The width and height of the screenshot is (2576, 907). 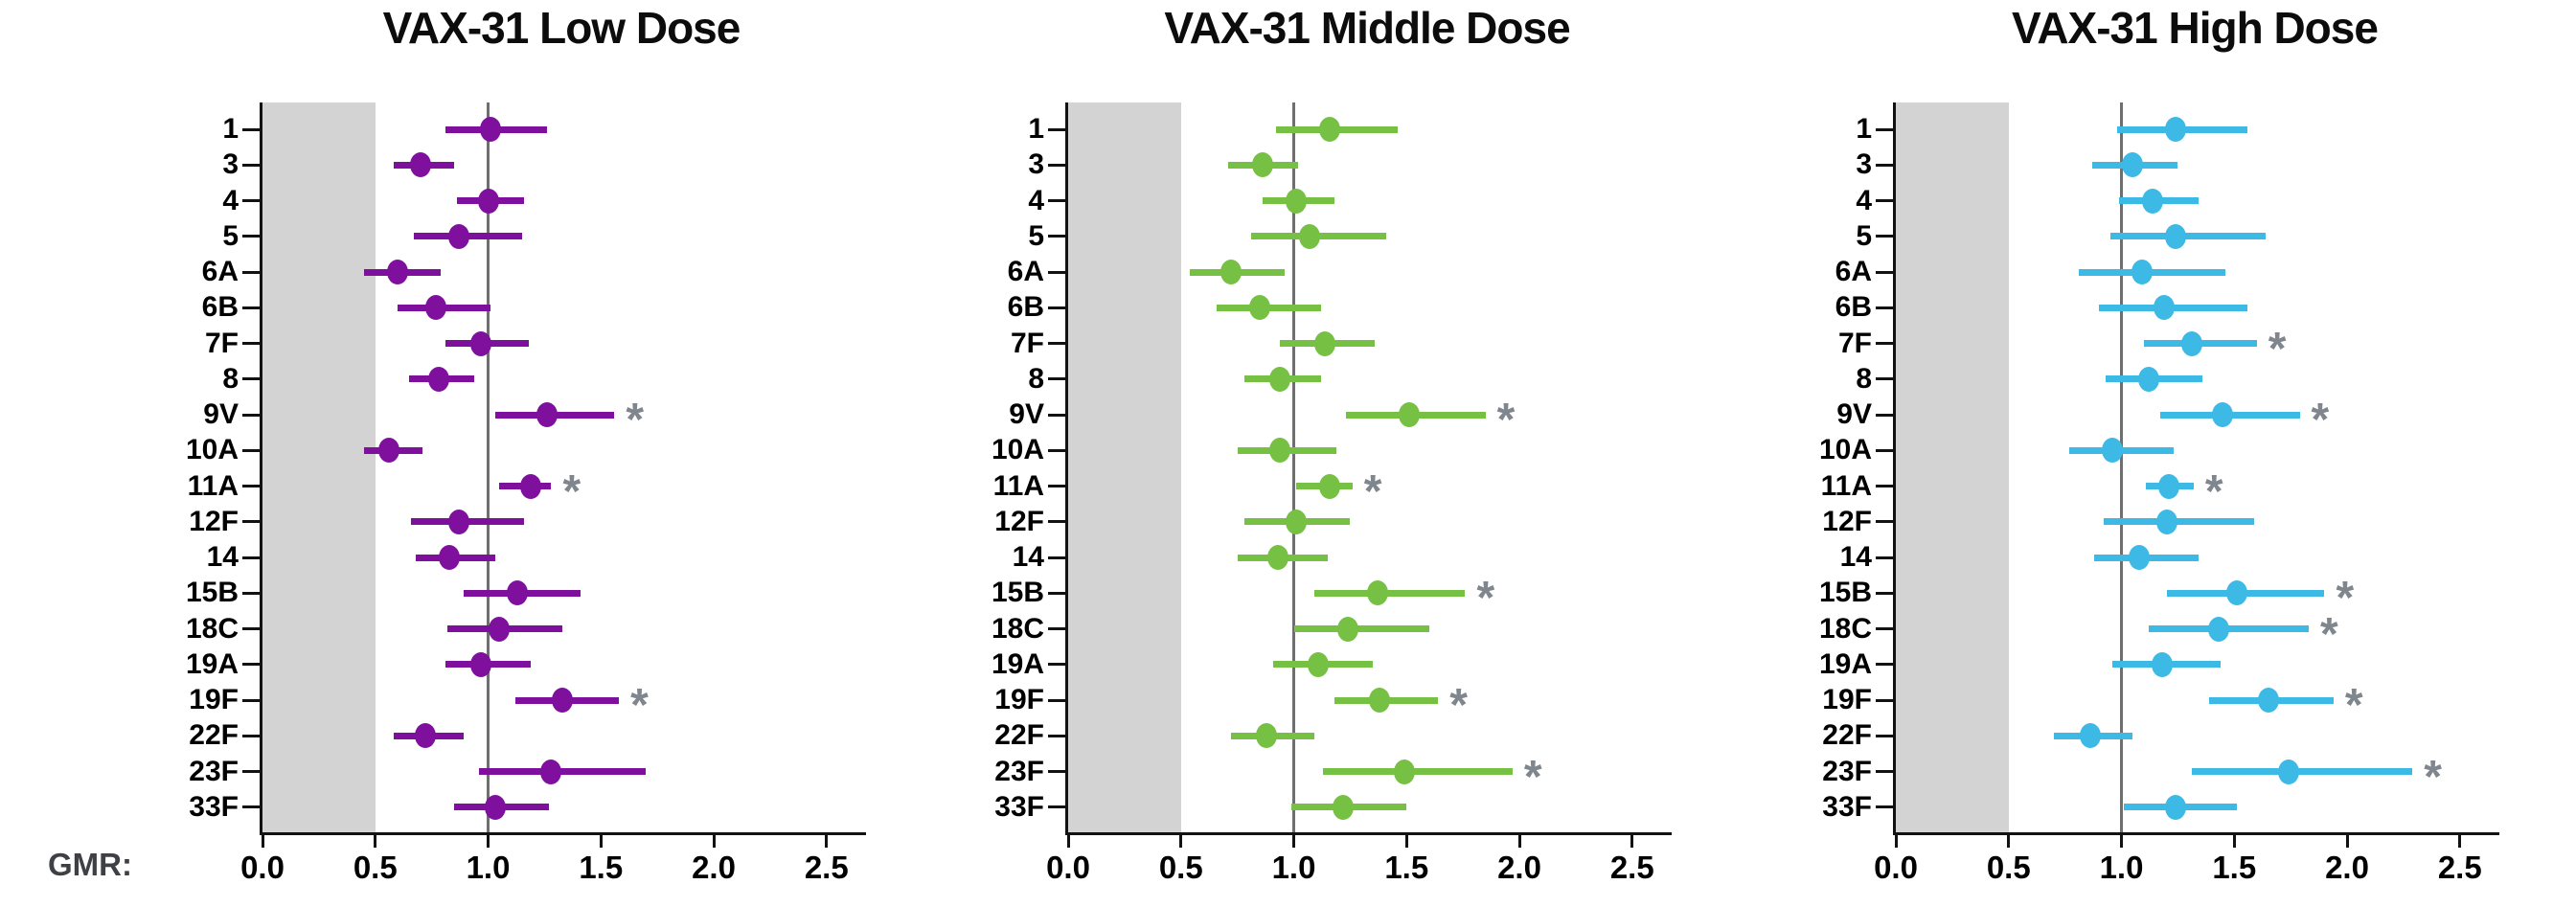 What do you see at coordinates (2121, 867) in the screenshot?
I see `x-axis-tick-label: 1.0` at bounding box center [2121, 867].